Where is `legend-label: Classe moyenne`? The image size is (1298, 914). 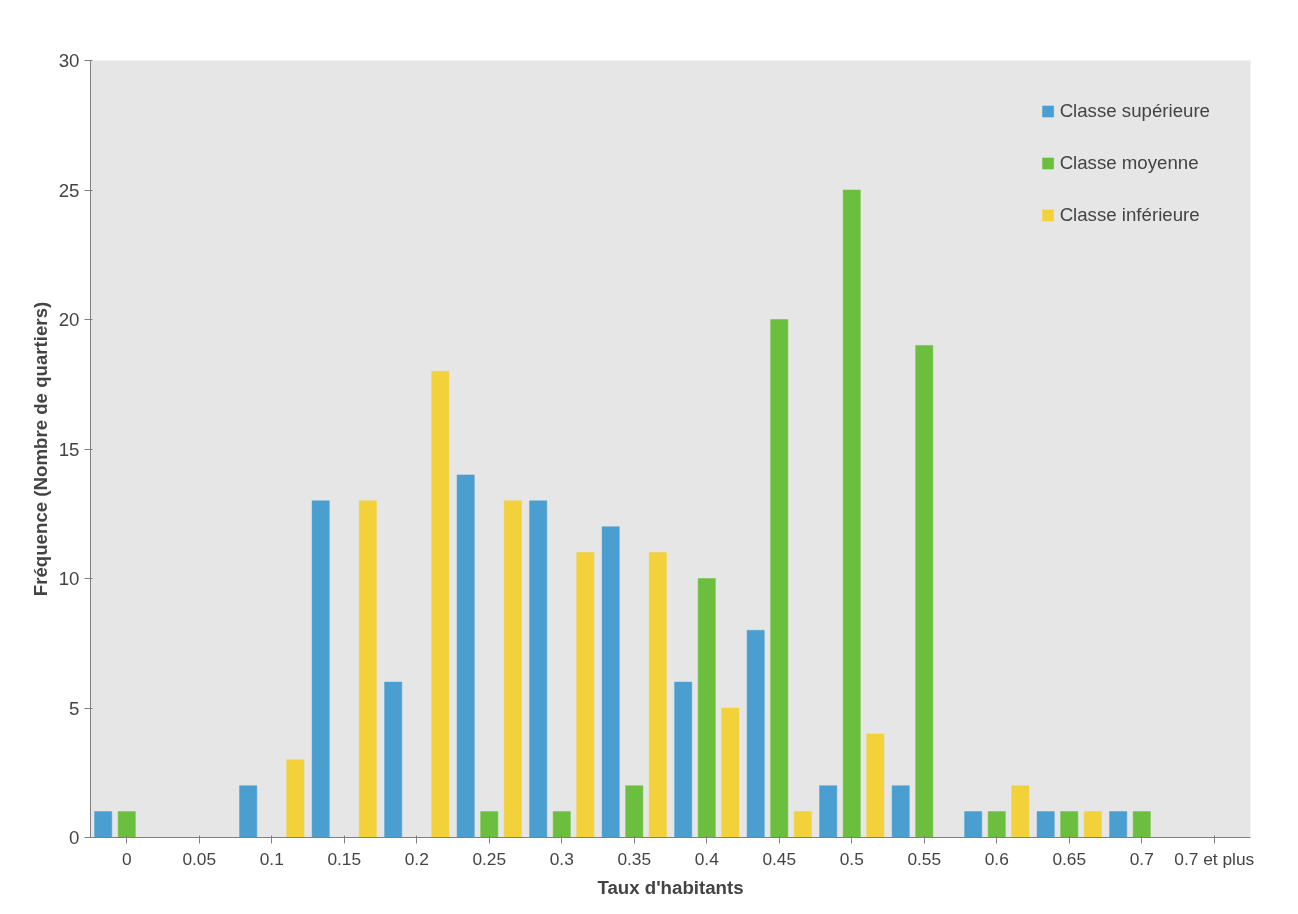 legend-label: Classe moyenne is located at coordinates (1129, 163).